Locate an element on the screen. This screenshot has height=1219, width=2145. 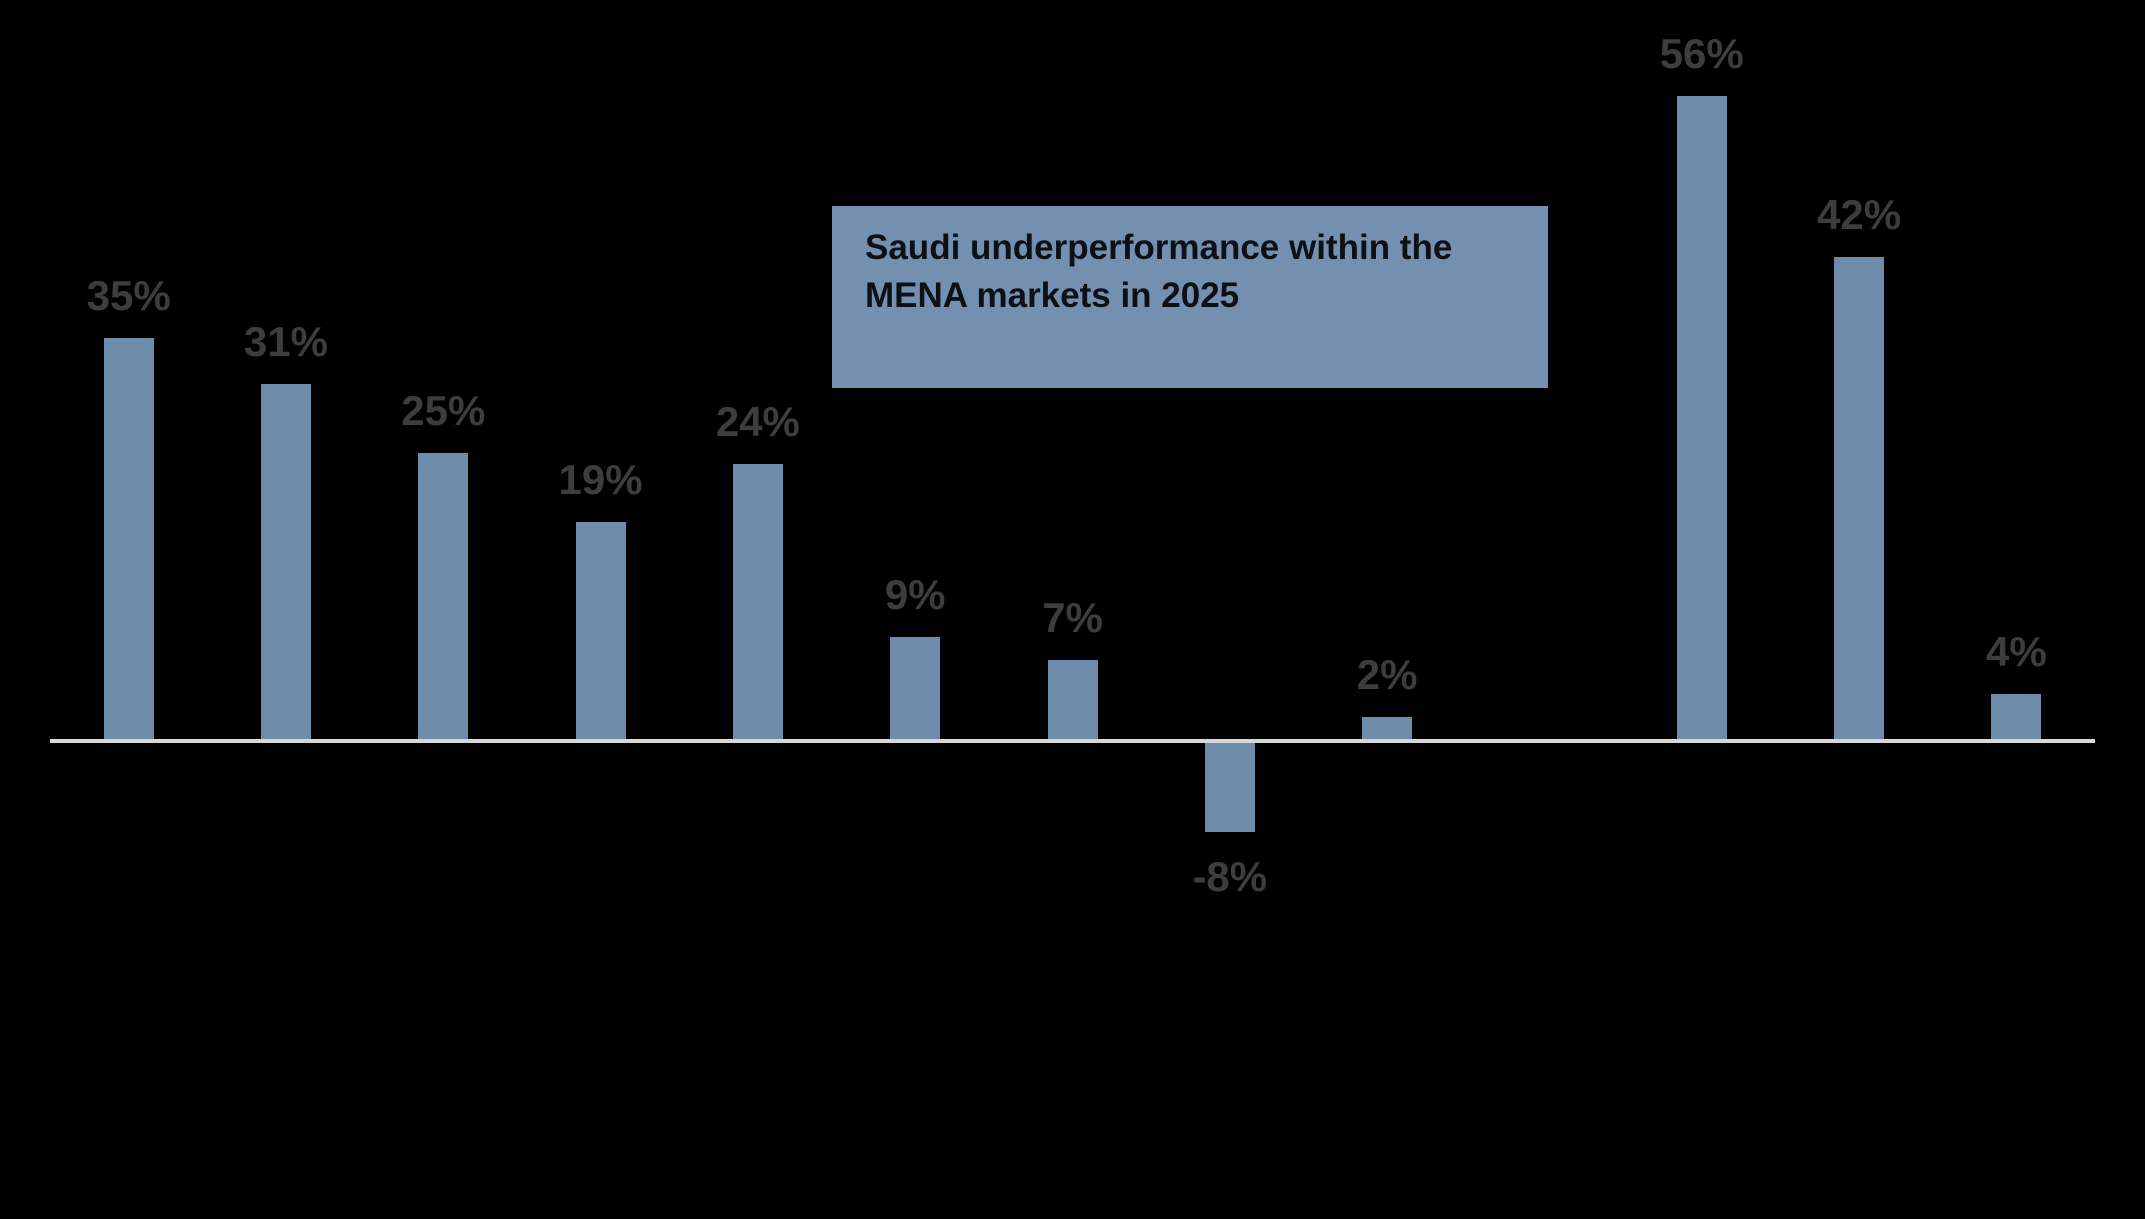
annotation-line-1: Saudi underperformance within the is located at coordinates (1159, 247).